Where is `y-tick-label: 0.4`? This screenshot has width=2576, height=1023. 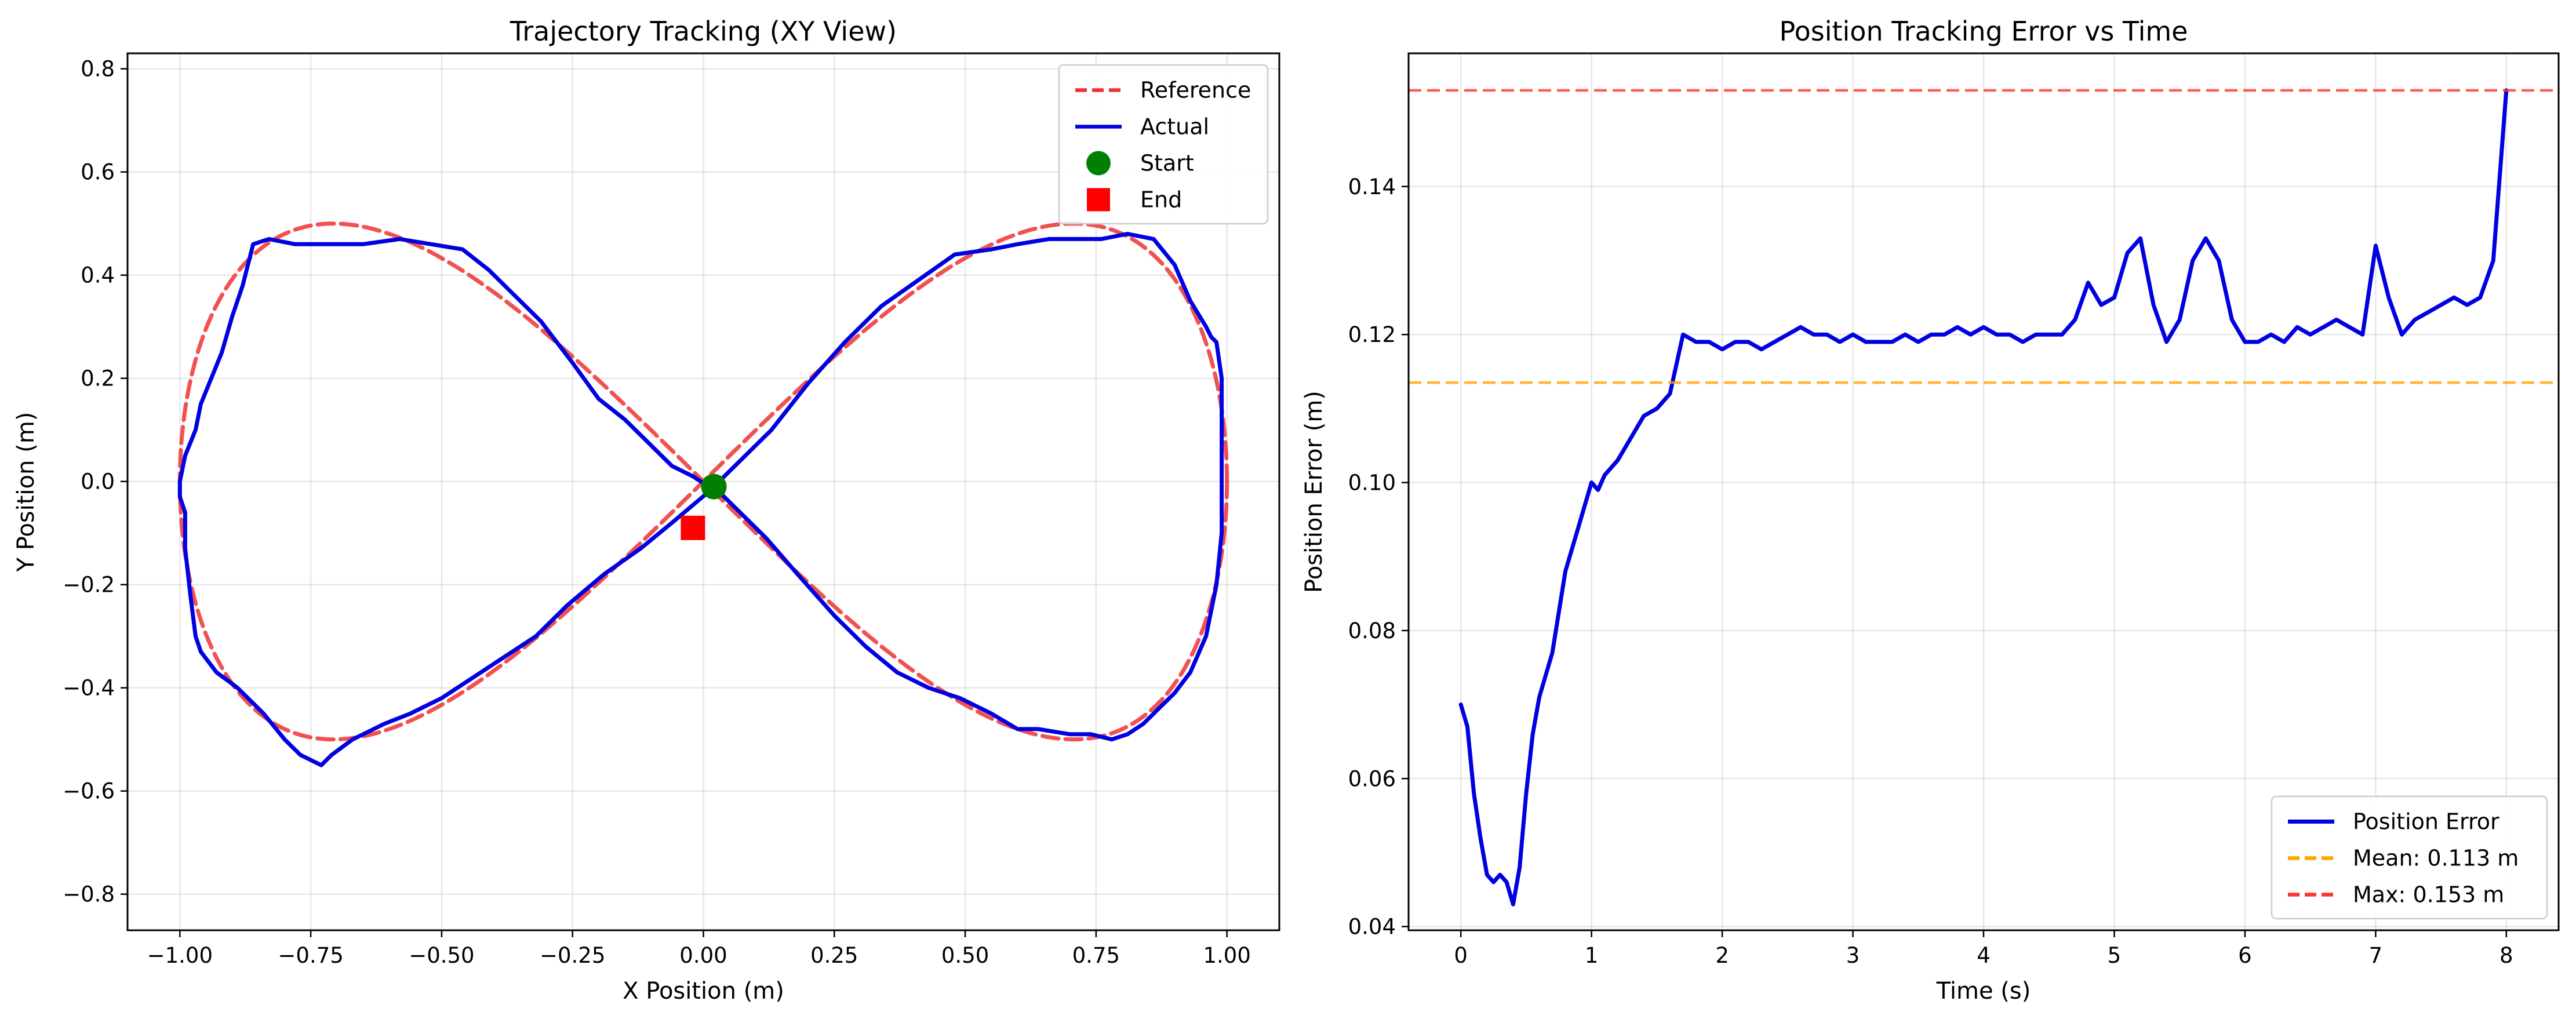 y-tick-label: 0.4 is located at coordinates (98, 275).